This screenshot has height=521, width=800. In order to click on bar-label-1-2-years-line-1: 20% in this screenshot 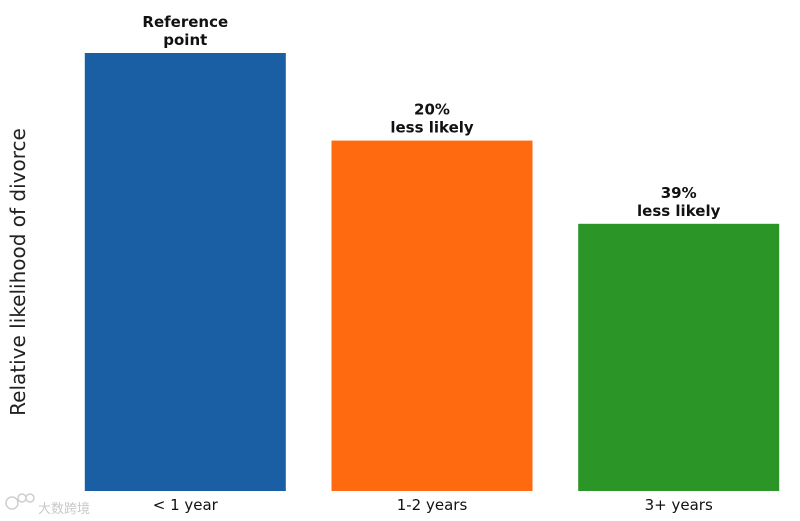, I will do `click(432, 110)`.